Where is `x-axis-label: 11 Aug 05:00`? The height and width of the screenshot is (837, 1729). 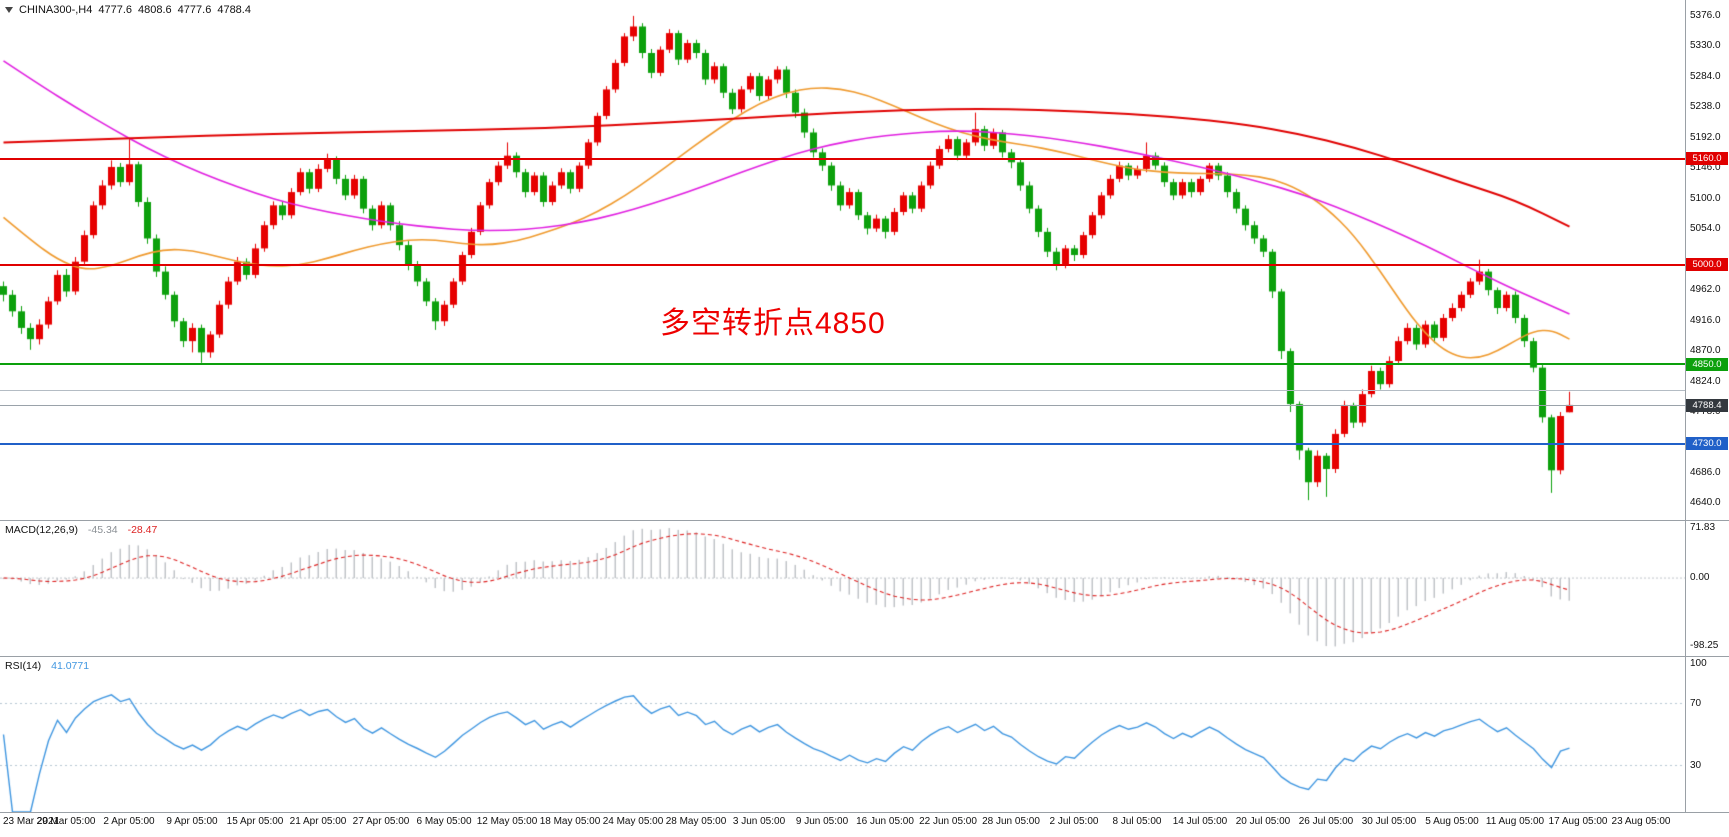 x-axis-label: 11 Aug 05:00 is located at coordinates (1515, 821).